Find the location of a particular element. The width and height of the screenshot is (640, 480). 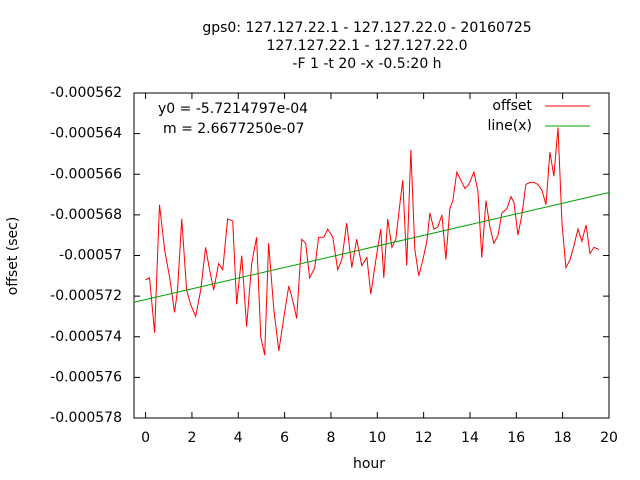

x-tick-label: 0 is located at coordinates (145, 438).